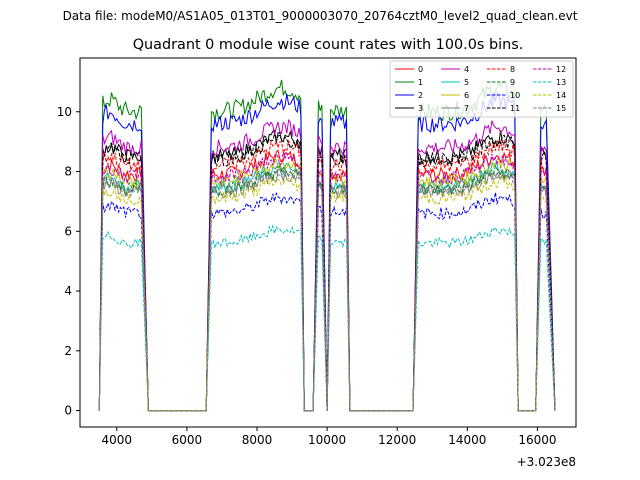 This screenshot has width=640, height=480. I want to click on legend-label: 9, so click(512, 82).